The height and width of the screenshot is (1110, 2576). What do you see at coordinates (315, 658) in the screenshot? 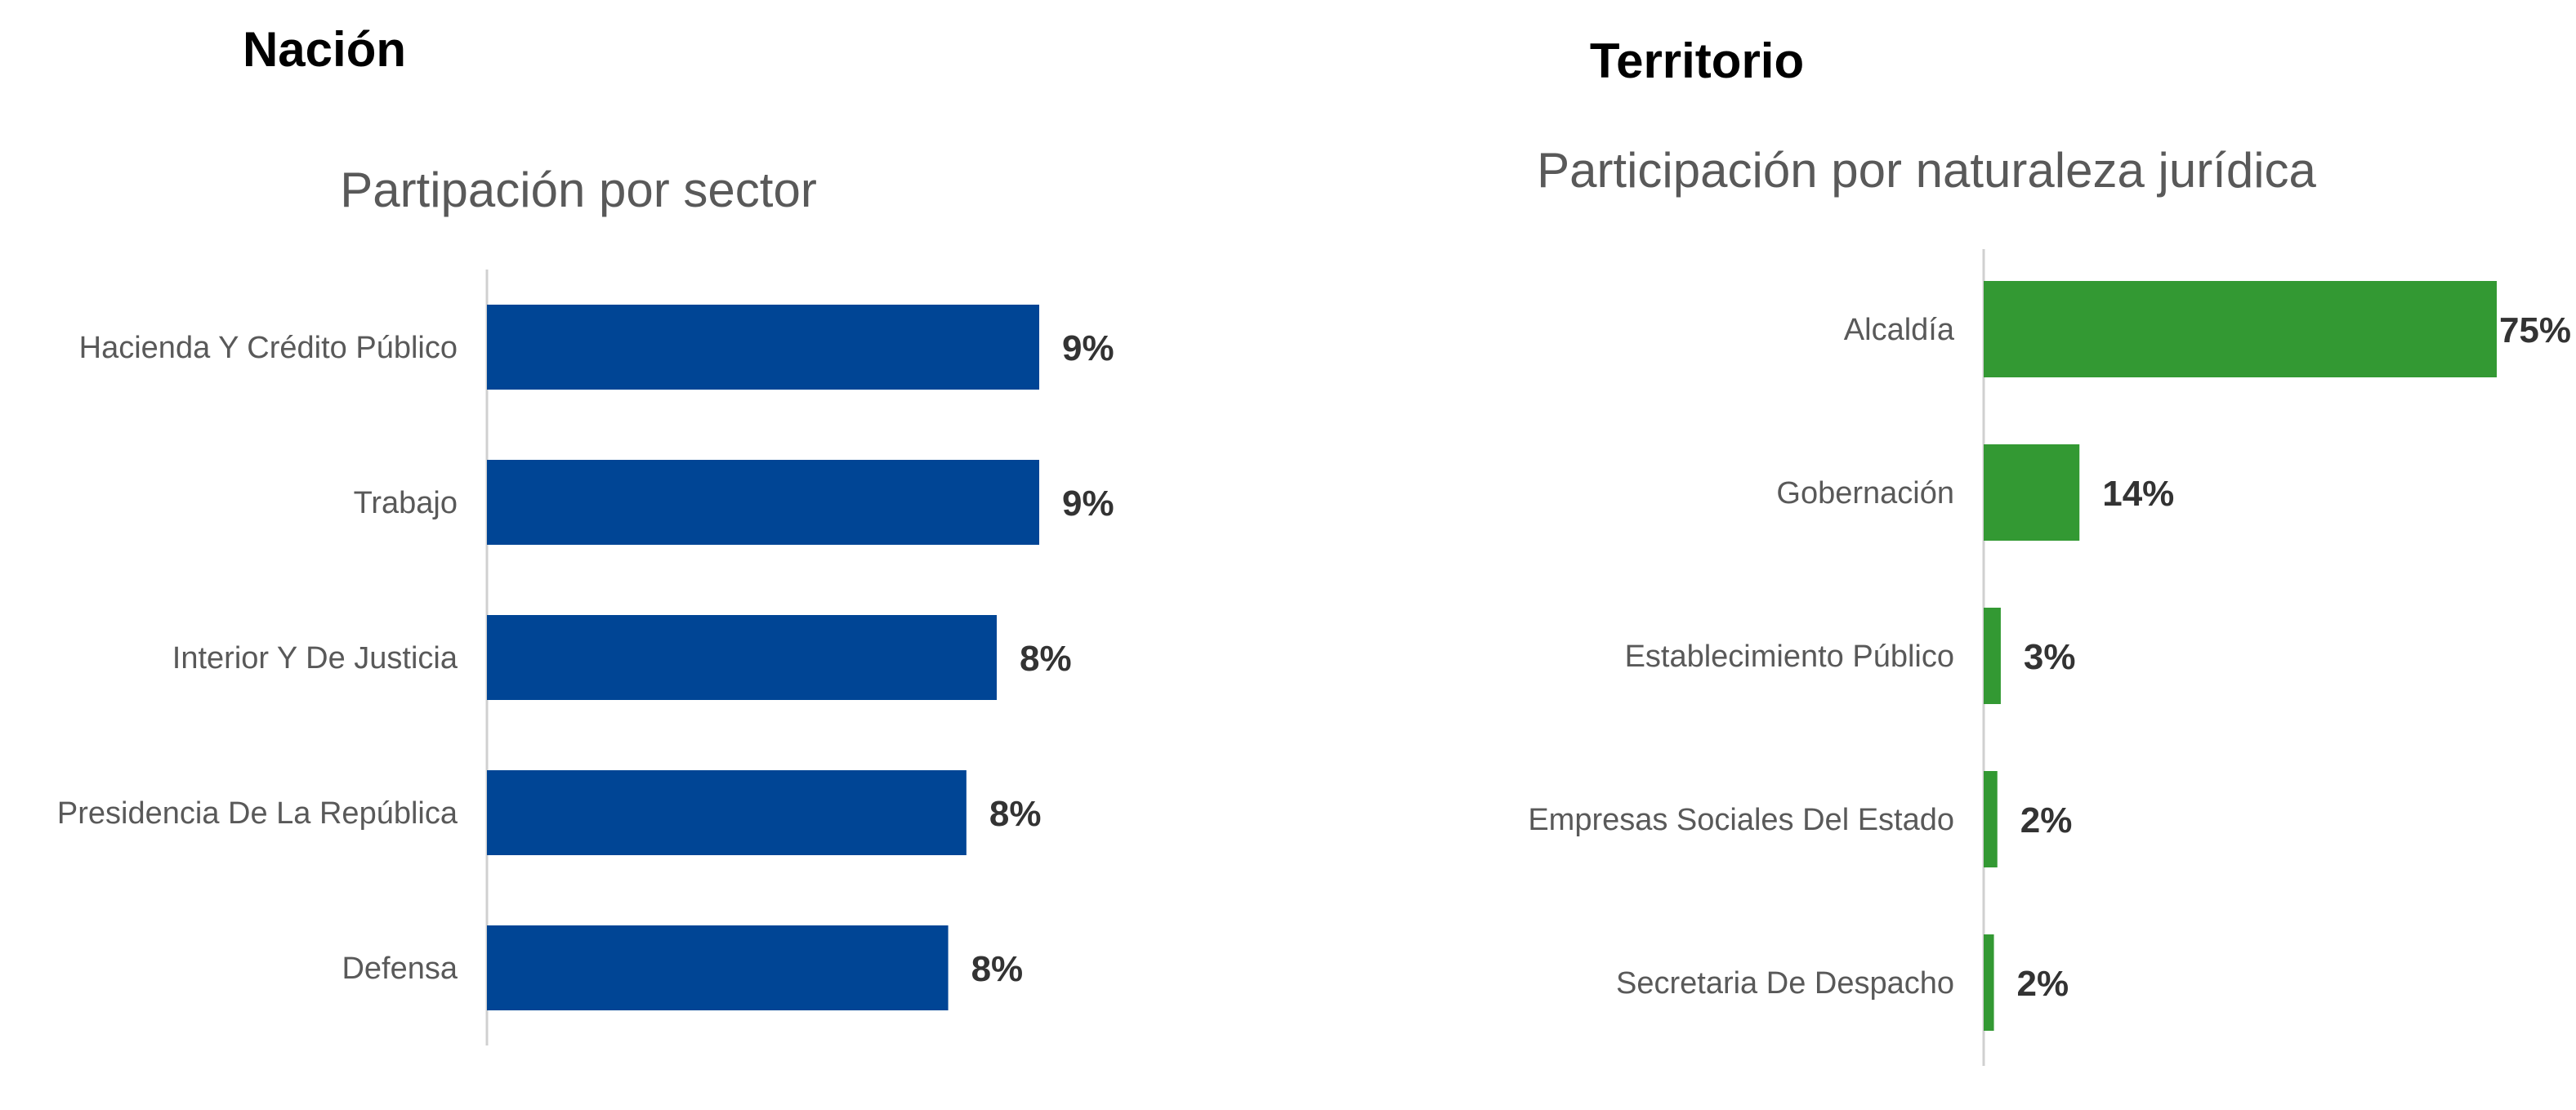
I see `category-label: Interior Y De Justicia` at bounding box center [315, 658].